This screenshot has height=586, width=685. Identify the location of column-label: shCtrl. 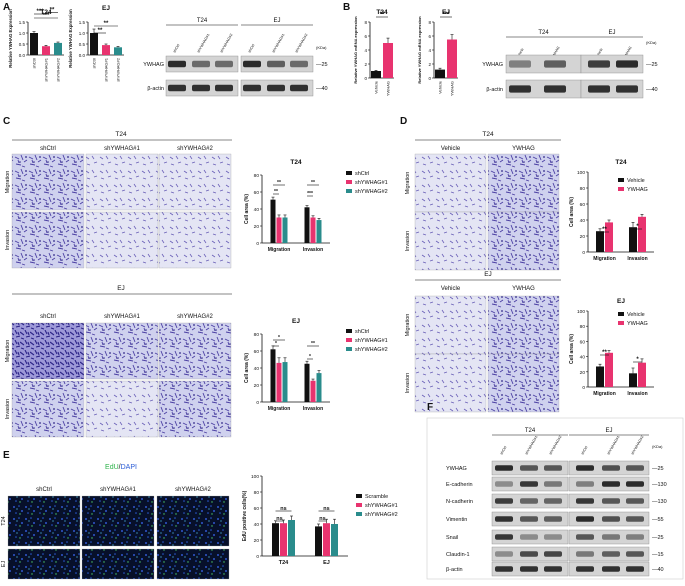
(48, 149).